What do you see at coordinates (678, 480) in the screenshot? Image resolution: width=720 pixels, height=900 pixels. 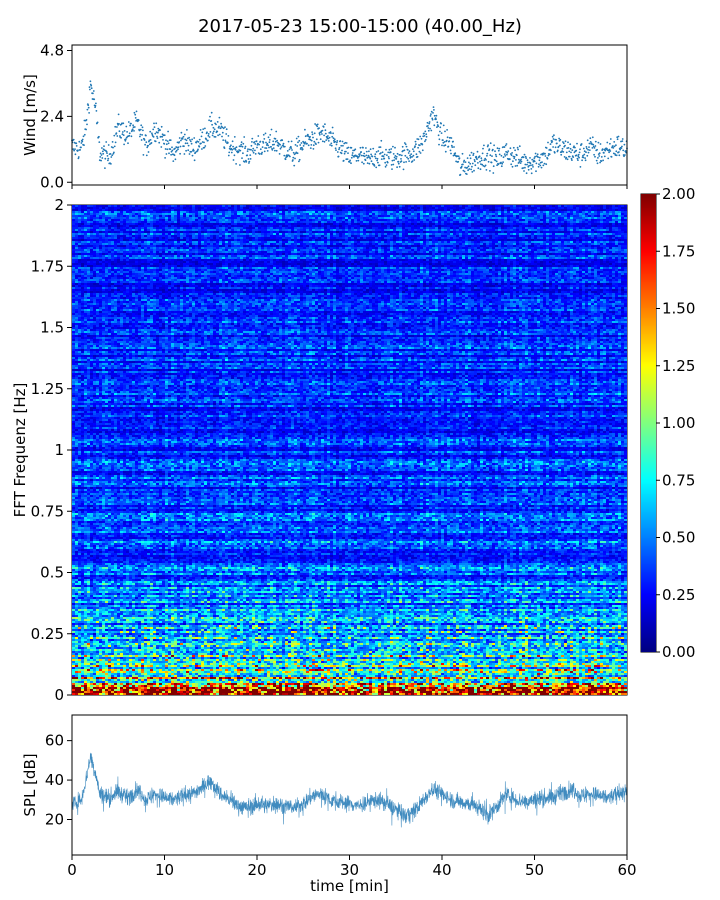 I see `colorbar-tick-label: 0.75` at bounding box center [678, 480].